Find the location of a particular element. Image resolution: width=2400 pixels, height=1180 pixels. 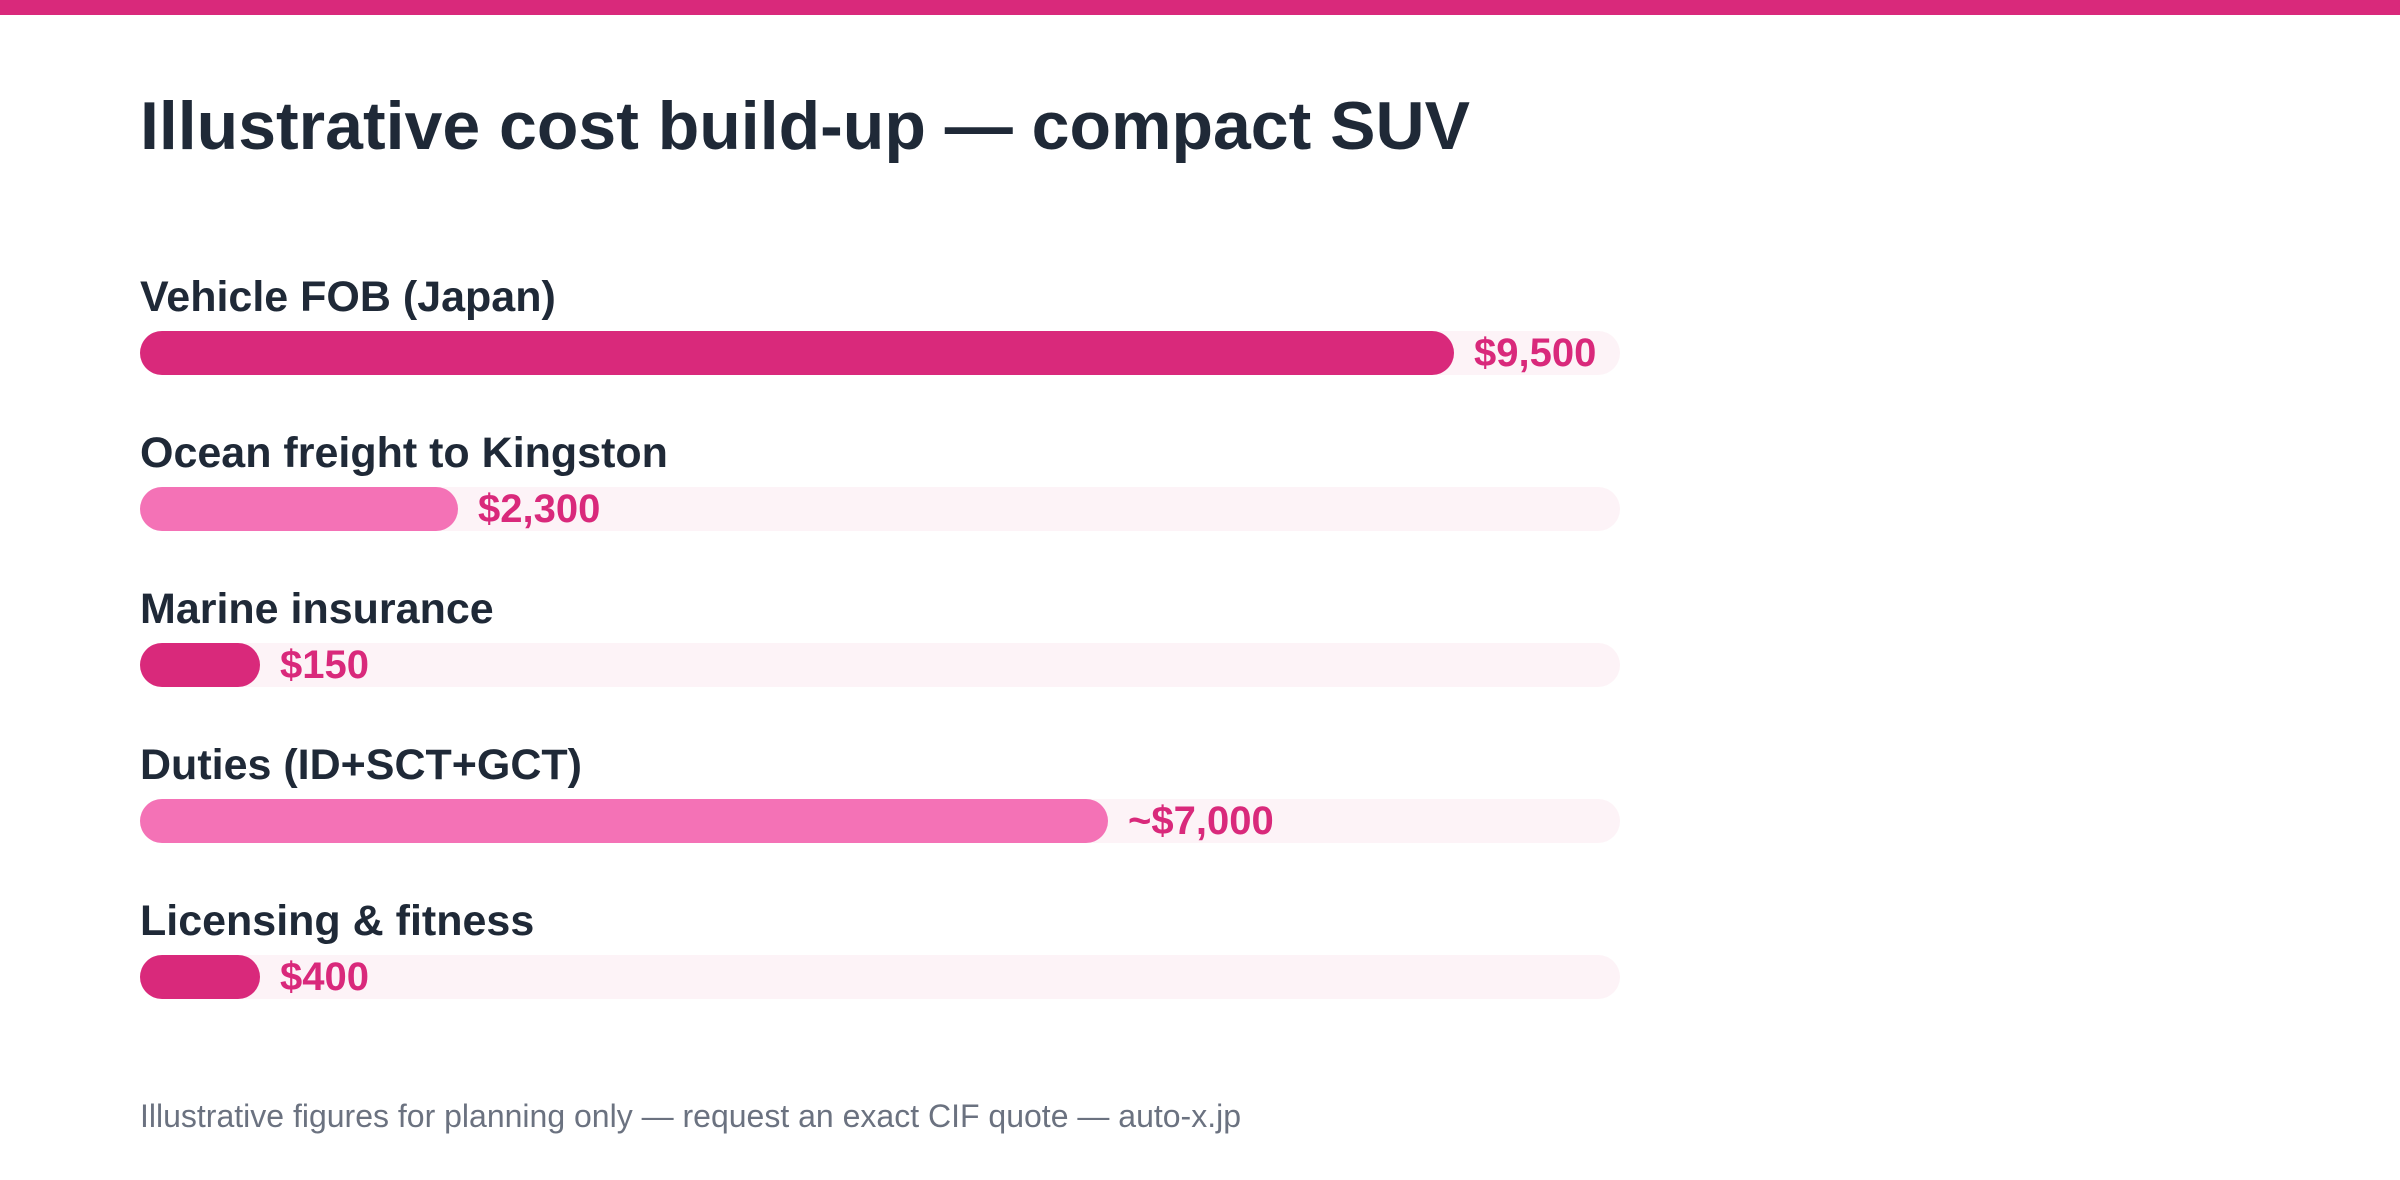

top-accent-bar is located at coordinates (1200, 7).